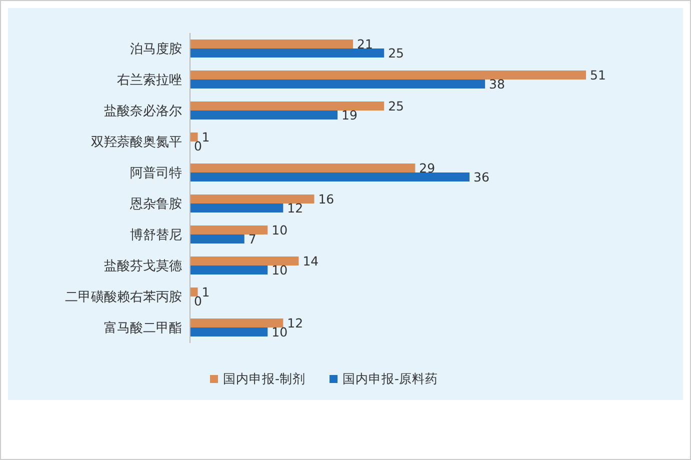 Image resolution: width=691 pixels, height=460 pixels. I want to click on y-tick-label: 盐酸芬戈莫德, so click(143, 266).